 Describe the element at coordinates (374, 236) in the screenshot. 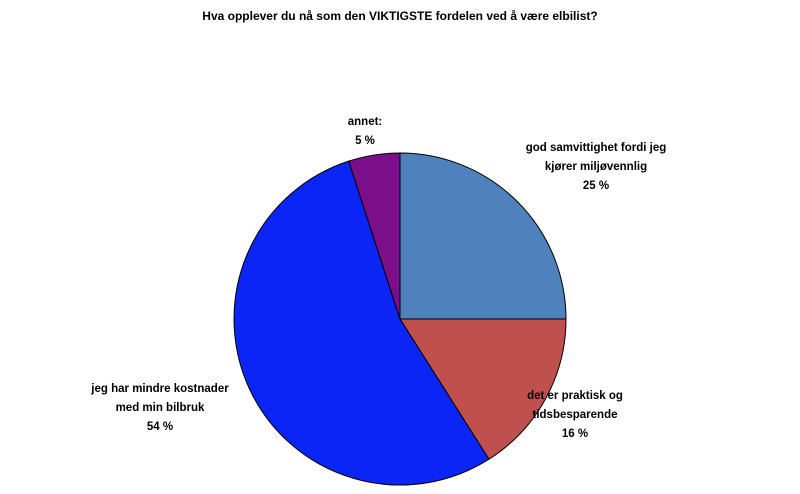

I see `pie-slice-other` at that location.